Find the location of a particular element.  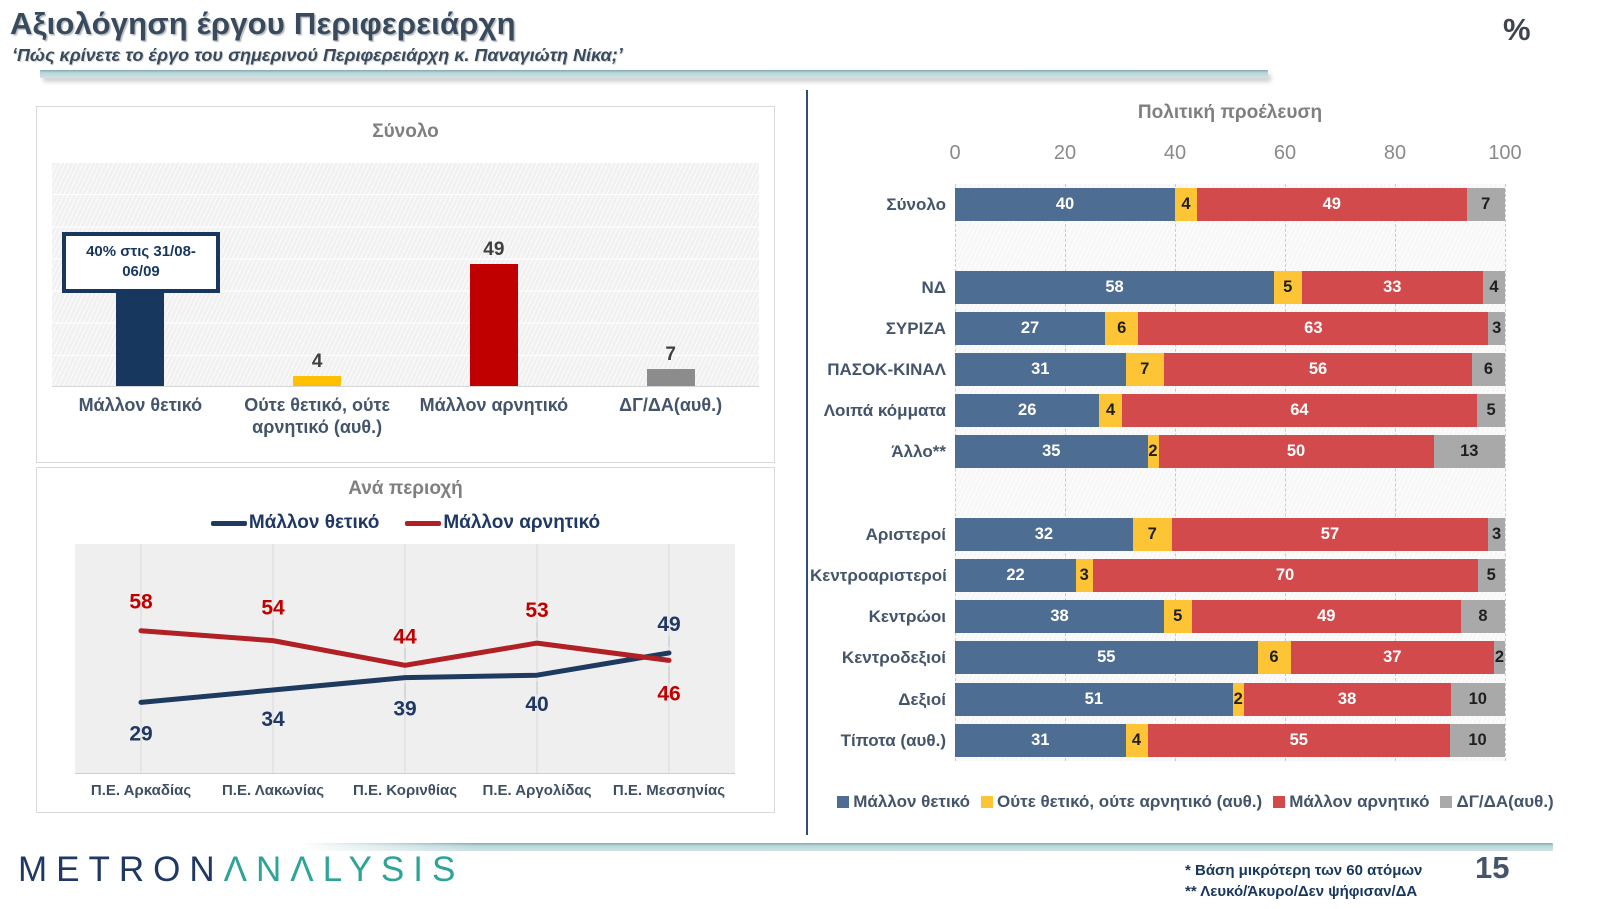

data-point-label: 34 is located at coordinates (273, 719).